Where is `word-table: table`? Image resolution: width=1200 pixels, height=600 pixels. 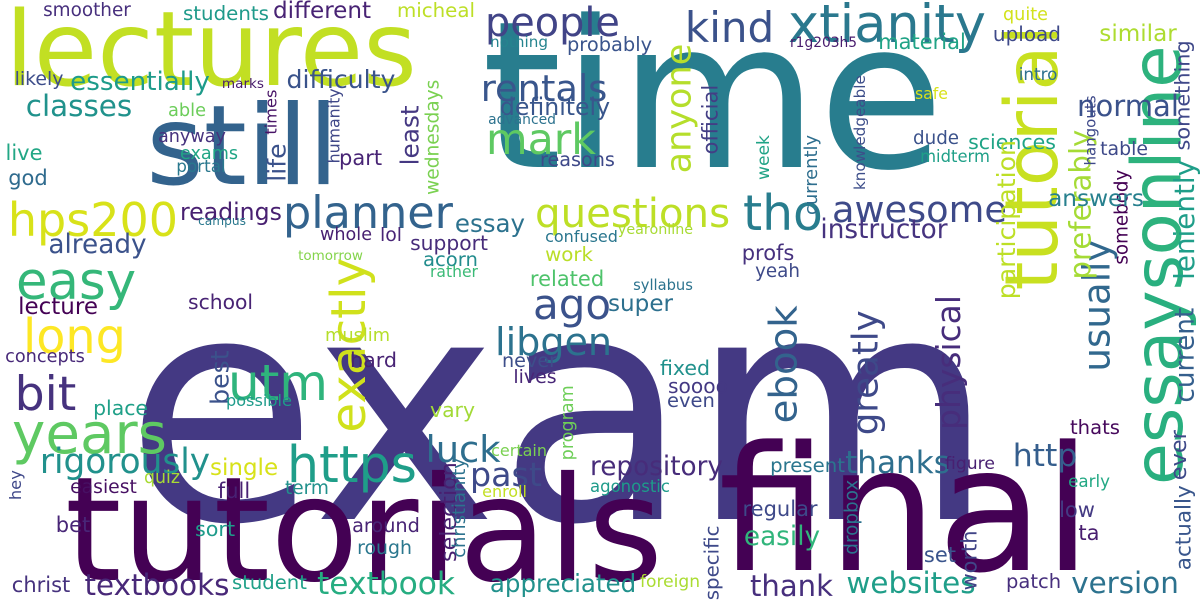 word-table: table is located at coordinates (1124, 148).